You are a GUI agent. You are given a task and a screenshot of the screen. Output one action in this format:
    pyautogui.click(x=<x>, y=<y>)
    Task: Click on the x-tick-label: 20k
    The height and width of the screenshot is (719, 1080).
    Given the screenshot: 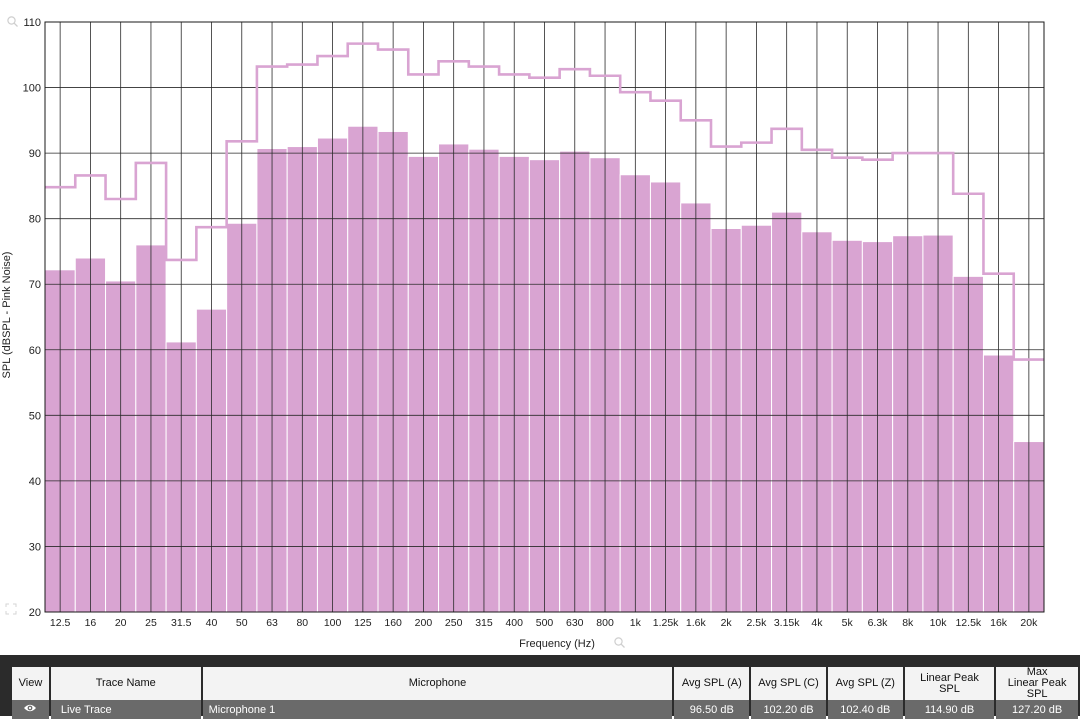 What is the action you would take?
    pyautogui.click(x=1029, y=623)
    